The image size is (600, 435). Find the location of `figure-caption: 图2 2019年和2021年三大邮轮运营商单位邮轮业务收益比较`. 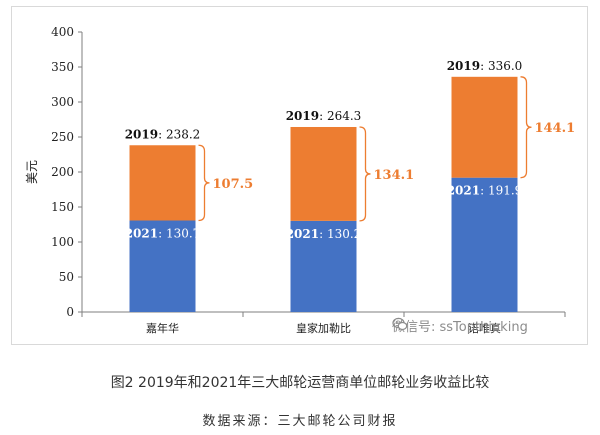

figure-caption: 图2 2019年和2021年三大邮轮运营商单位邮轮业务收益比较 is located at coordinates (300, 383).